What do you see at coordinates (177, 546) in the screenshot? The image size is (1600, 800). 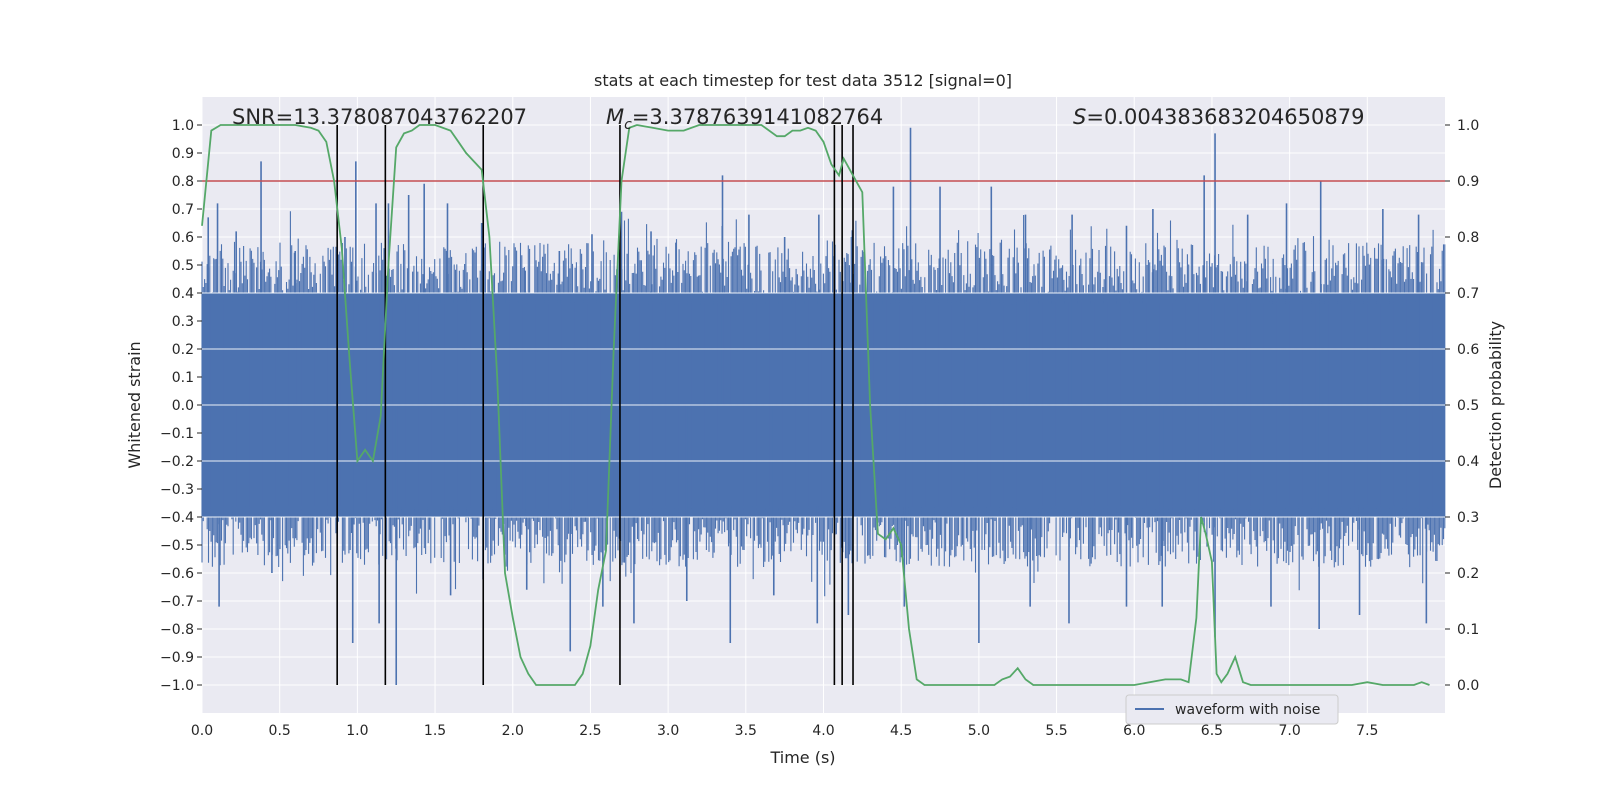 I see `y-left-tick-label: −0.5` at bounding box center [177, 546].